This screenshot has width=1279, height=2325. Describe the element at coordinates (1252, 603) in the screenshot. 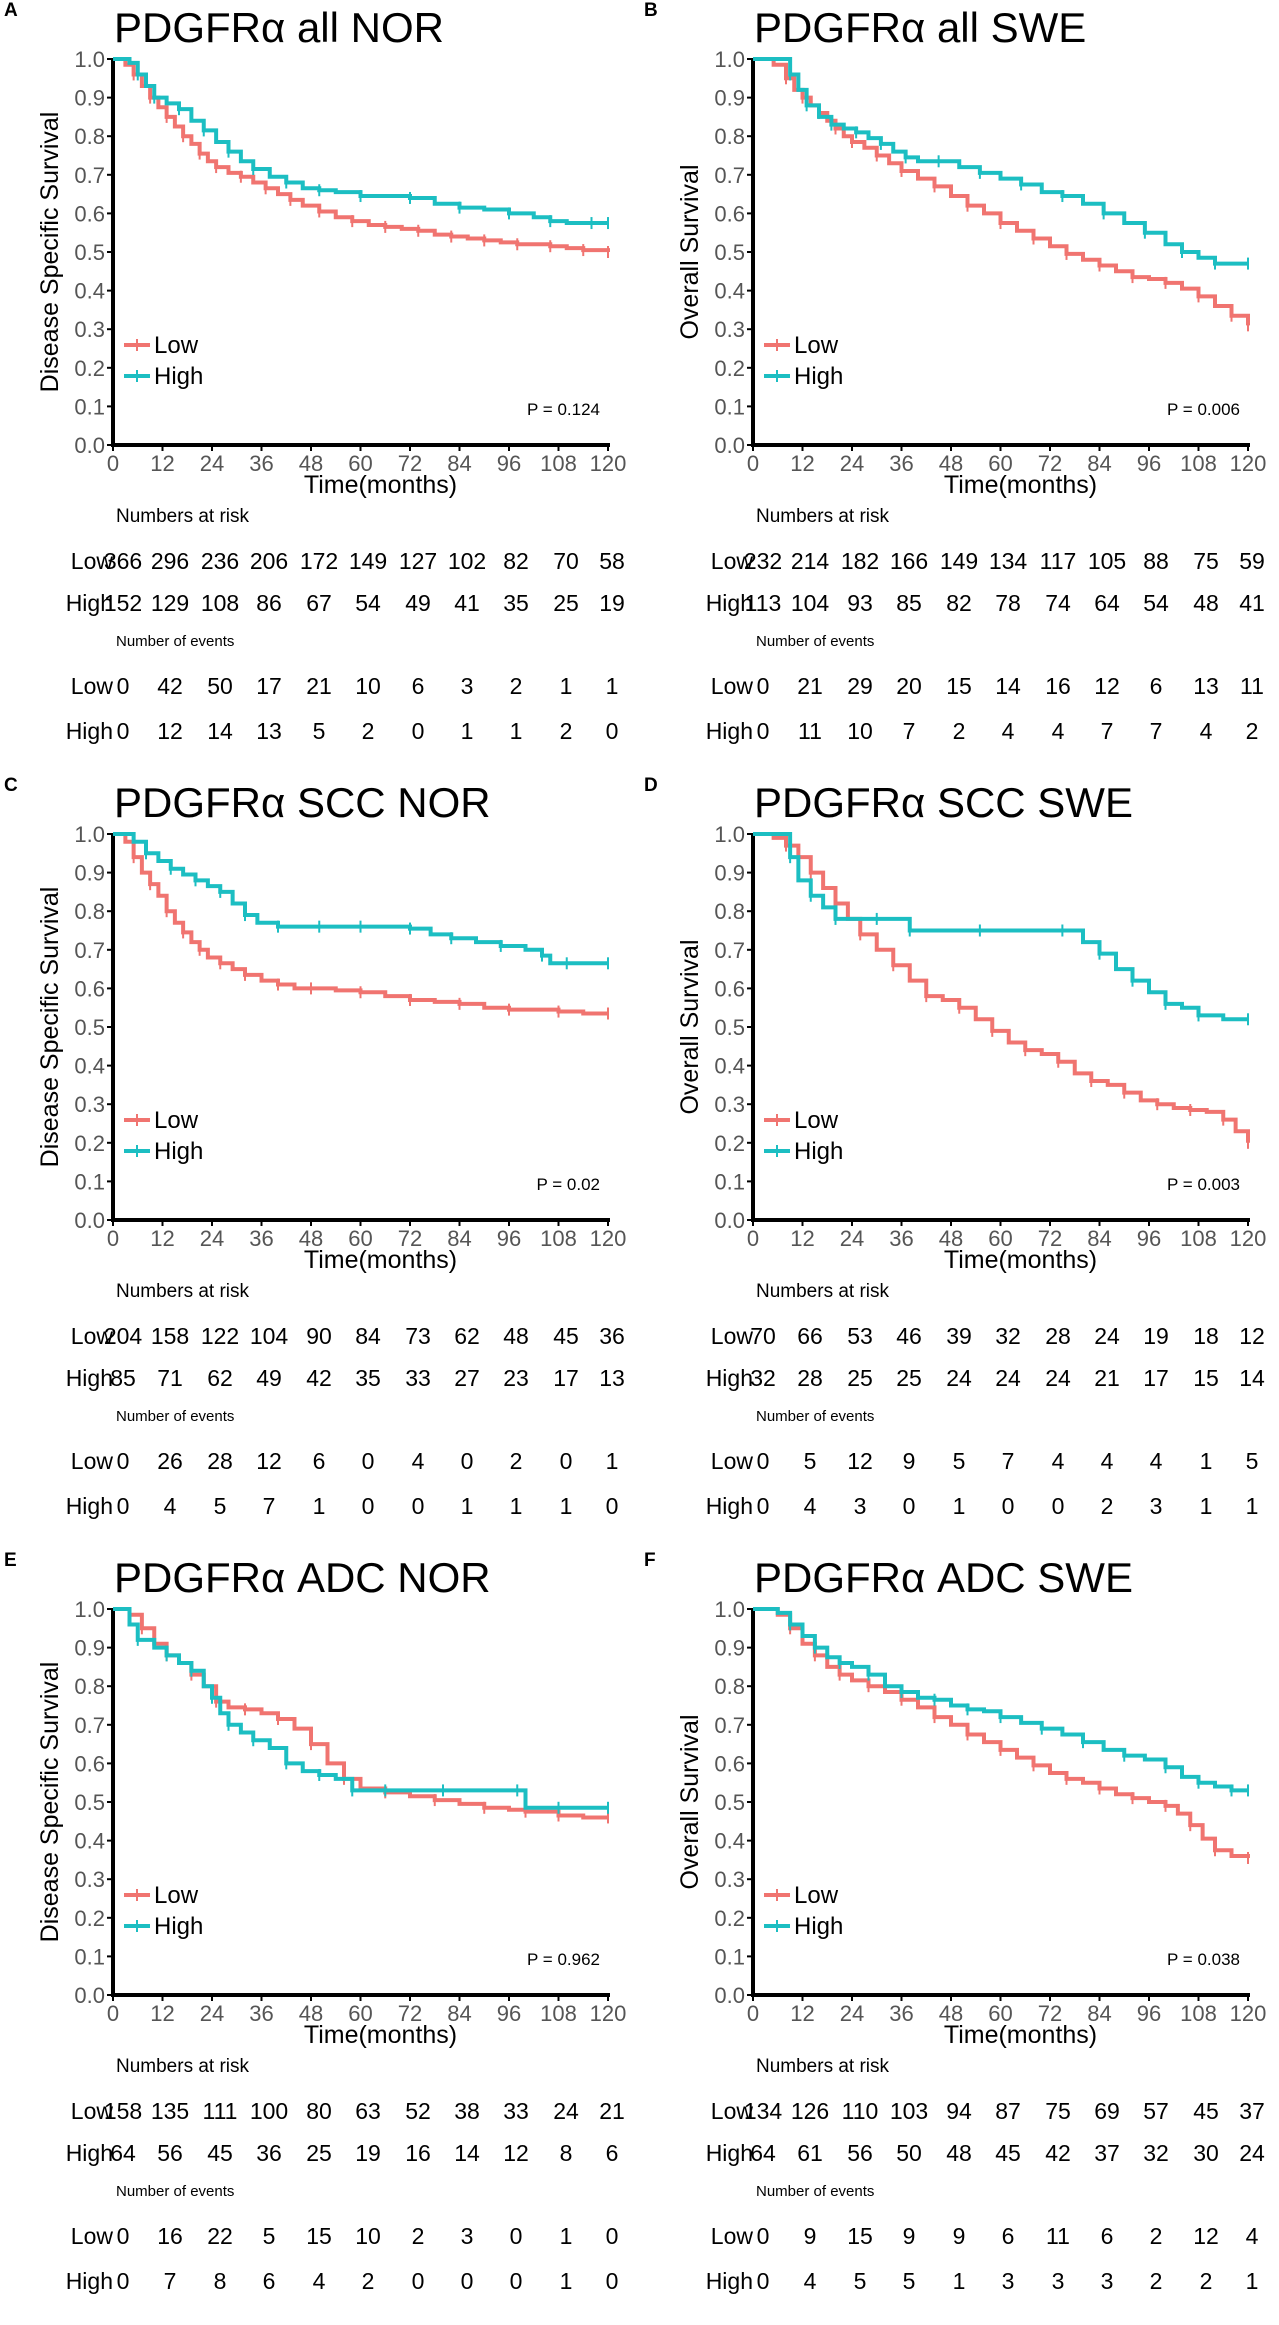

I see `risk-cell: 41` at that location.